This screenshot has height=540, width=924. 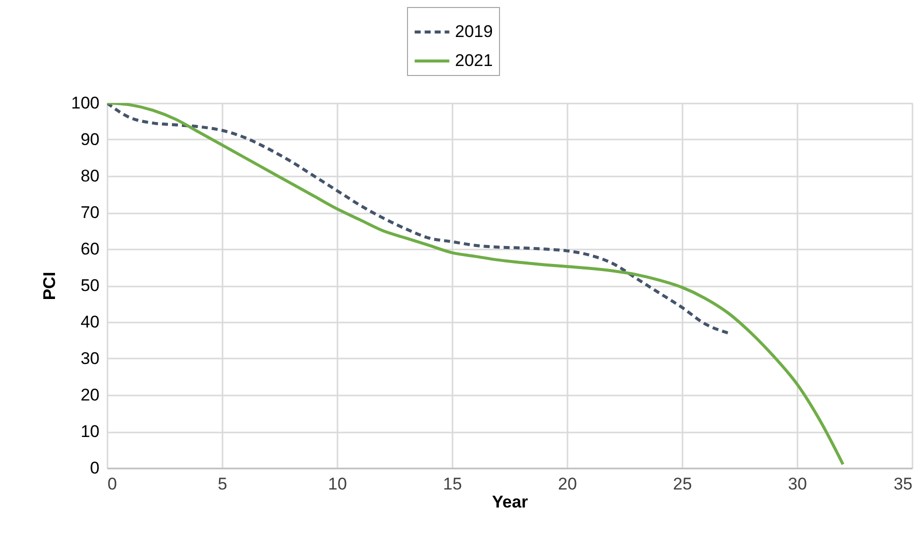 What do you see at coordinates (90, 212) in the screenshot?
I see `y-tick-label: 70` at bounding box center [90, 212].